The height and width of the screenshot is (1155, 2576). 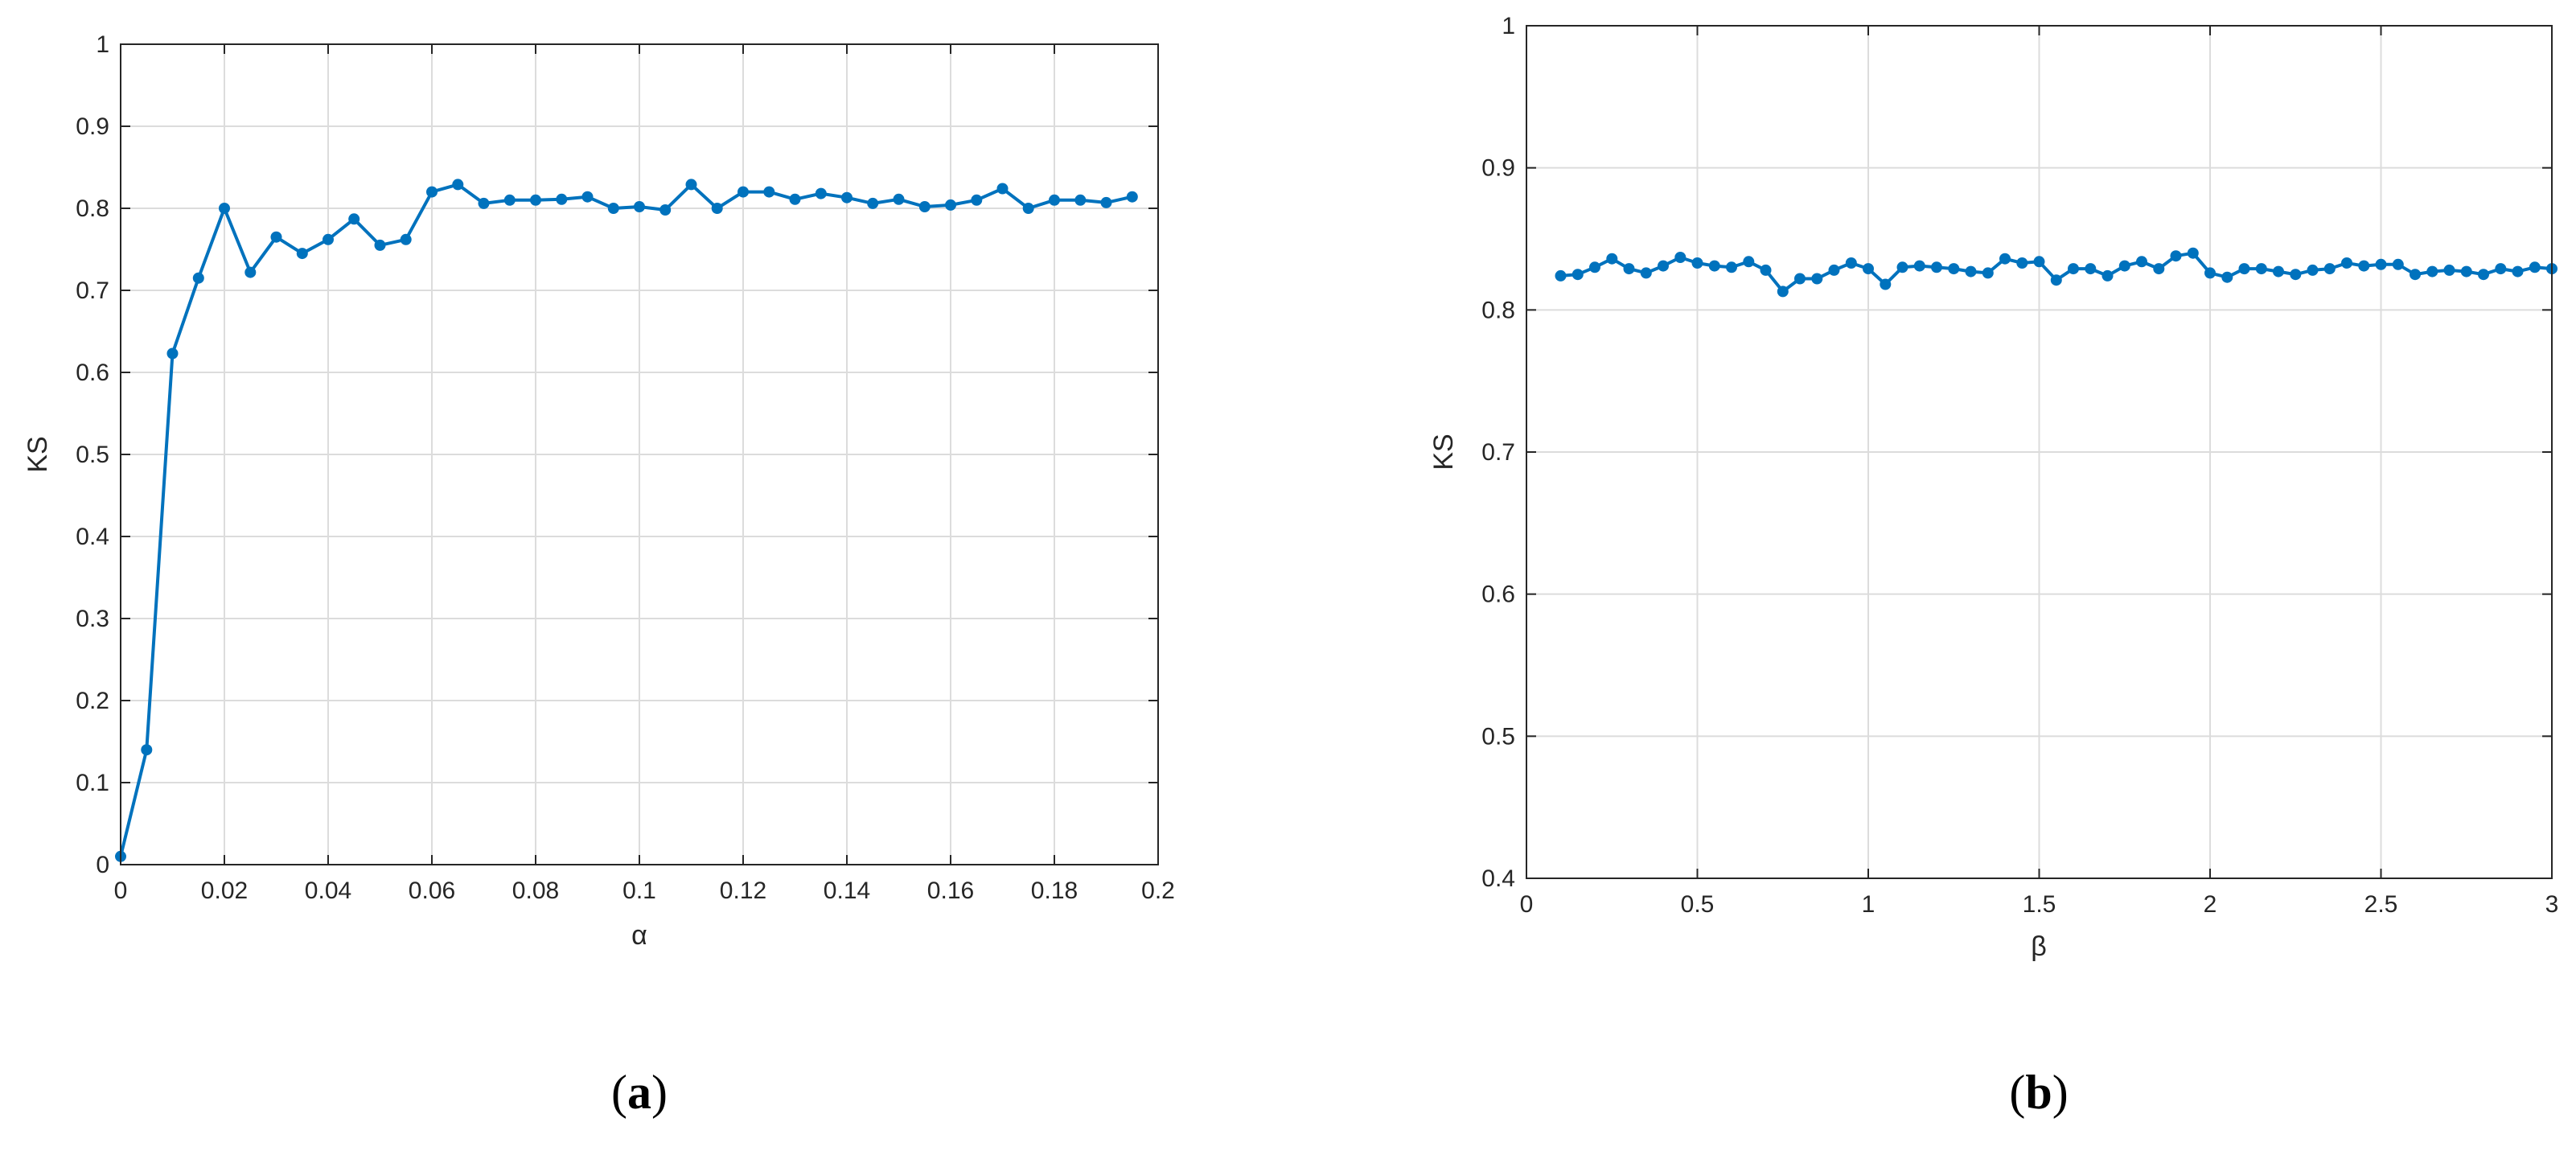 I want to click on chart-a-y-tick-label: 0.3, so click(x=92, y=619).